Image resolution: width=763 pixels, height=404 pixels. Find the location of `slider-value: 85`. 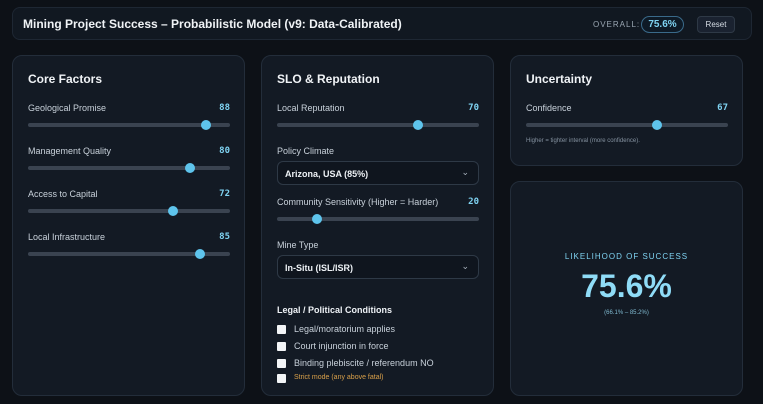

slider-value: 85 is located at coordinates (224, 237).